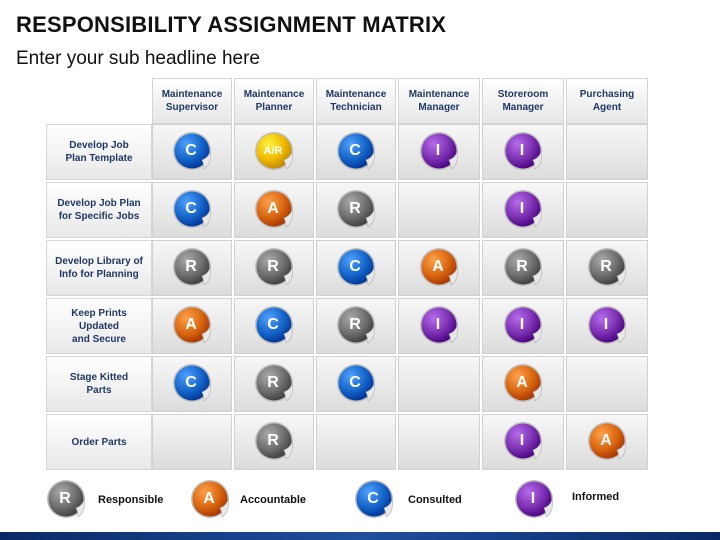 The height and width of the screenshot is (540, 720). I want to click on legend-label: Consulted, so click(435, 500).